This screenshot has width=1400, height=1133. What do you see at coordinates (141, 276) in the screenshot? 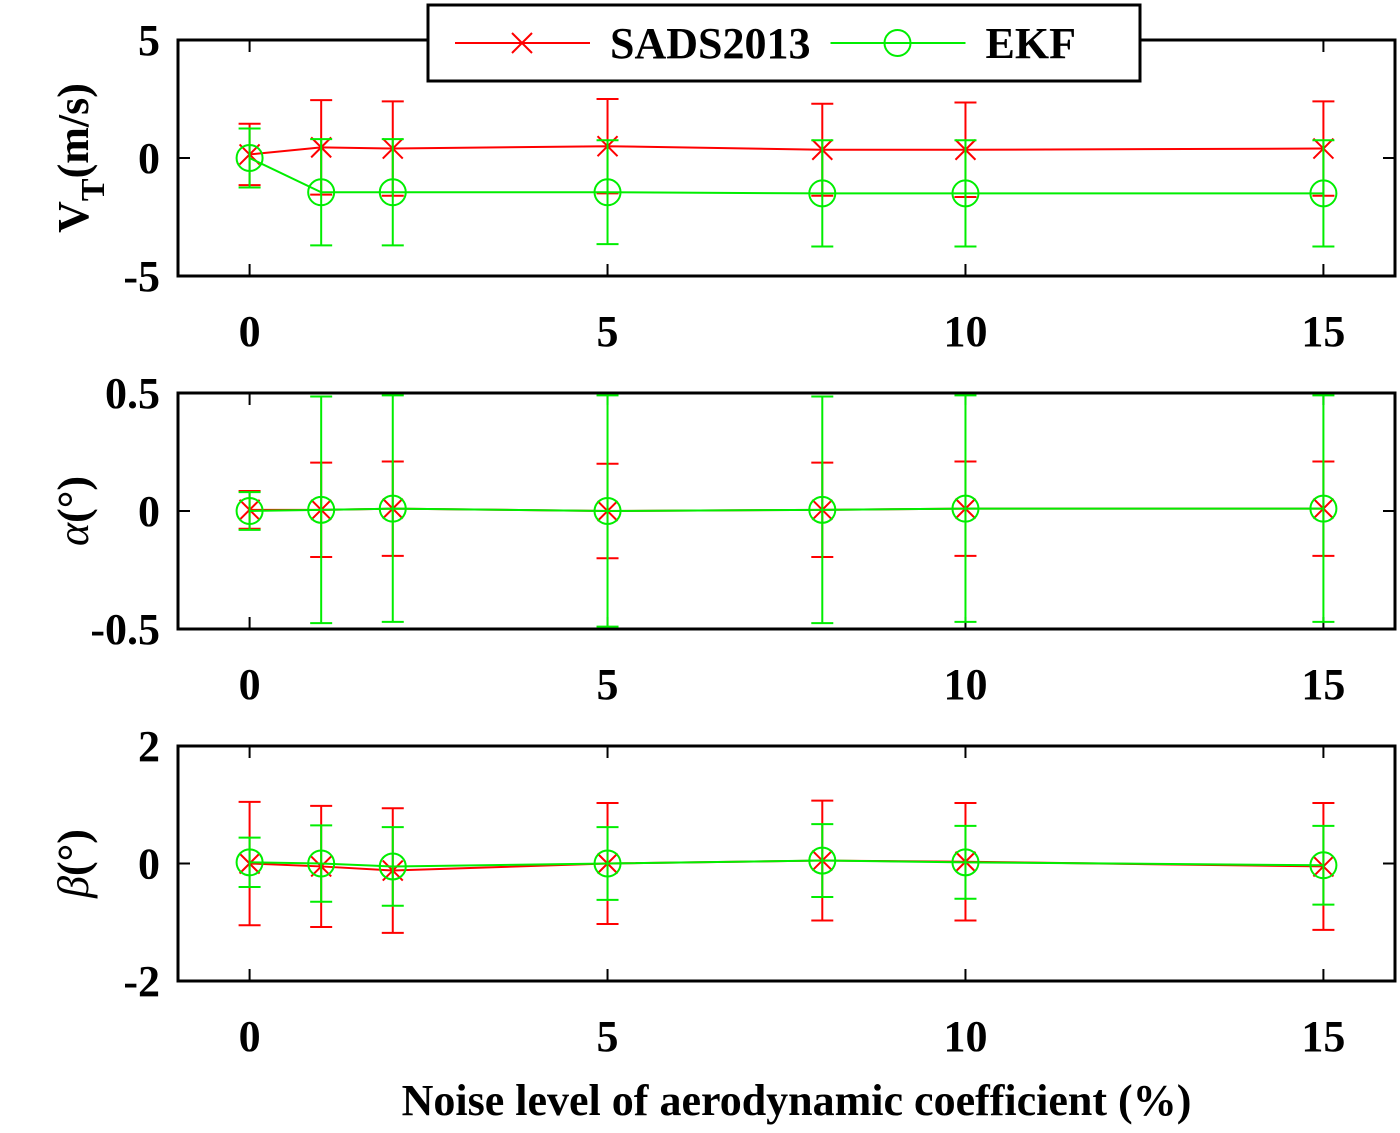
I see `y-tick-label: -5` at bounding box center [141, 276].